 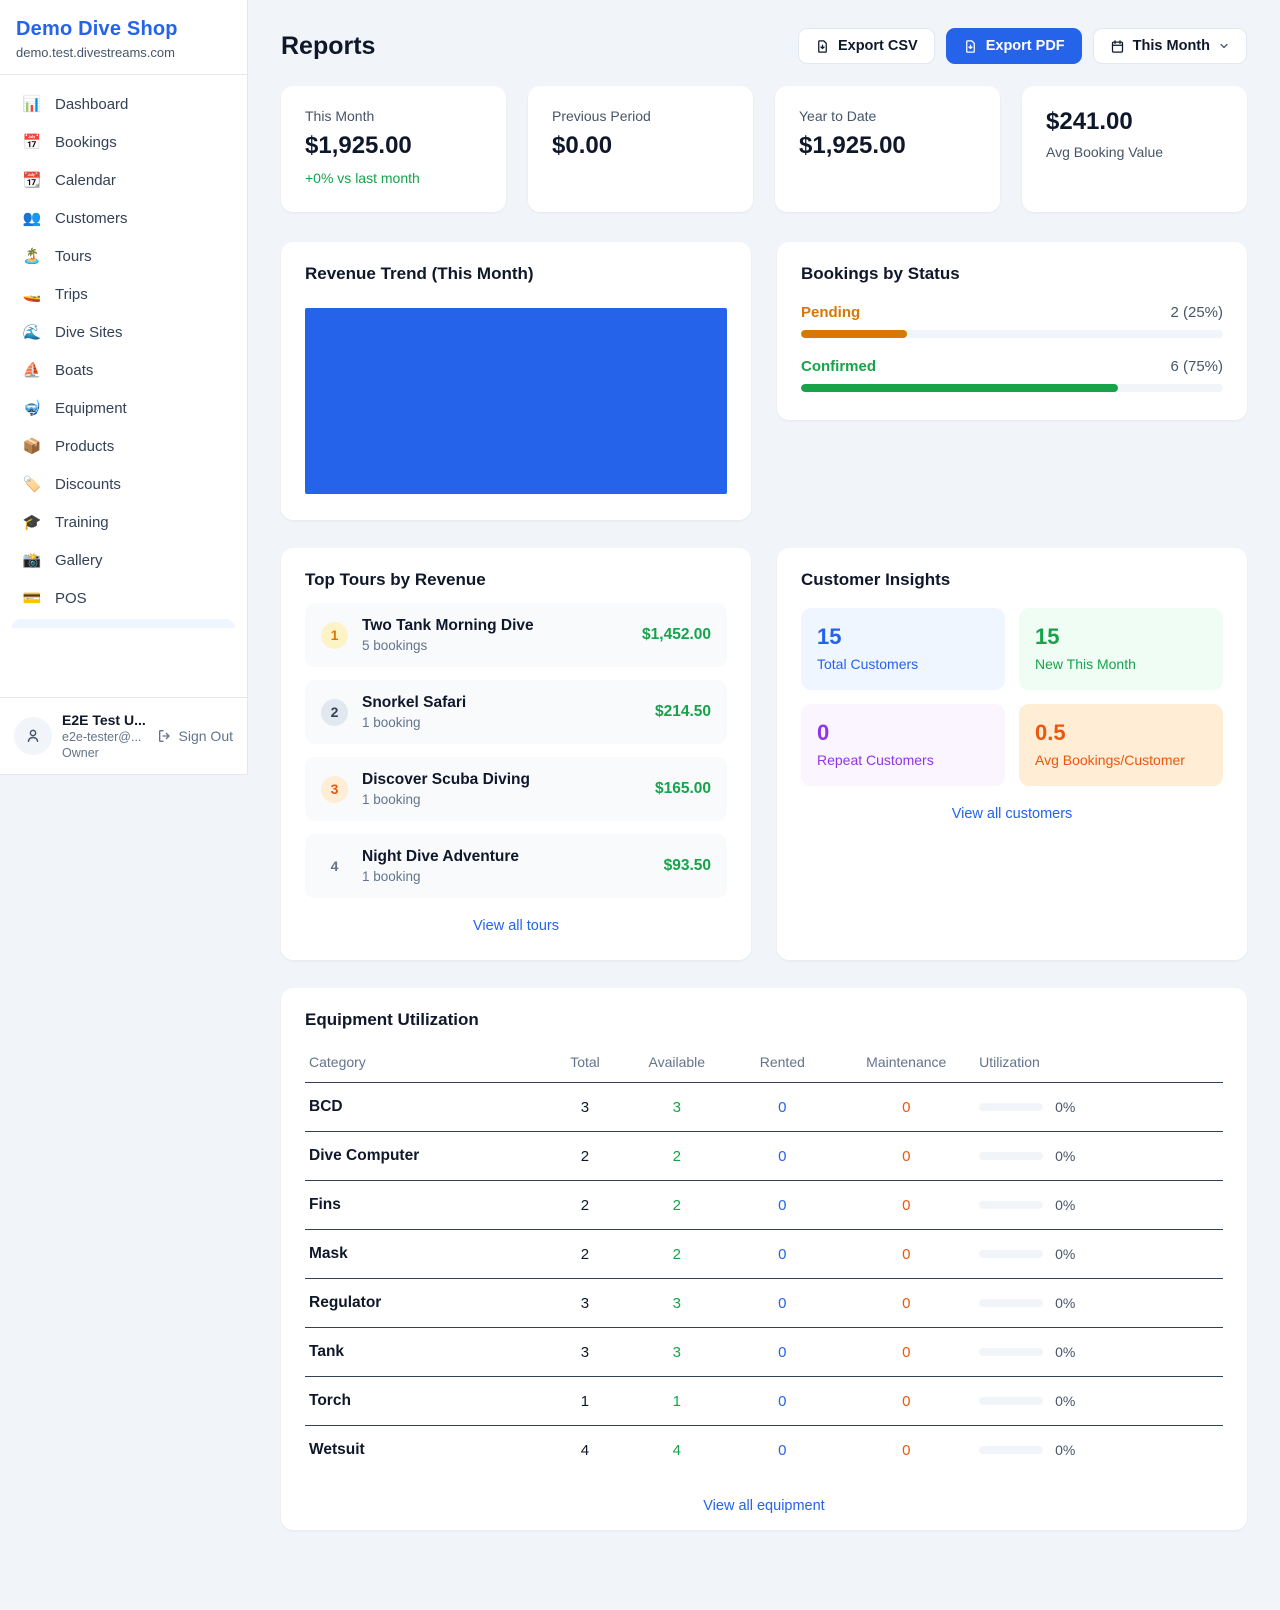 I want to click on stat-value: $0.00, so click(x=582, y=145).